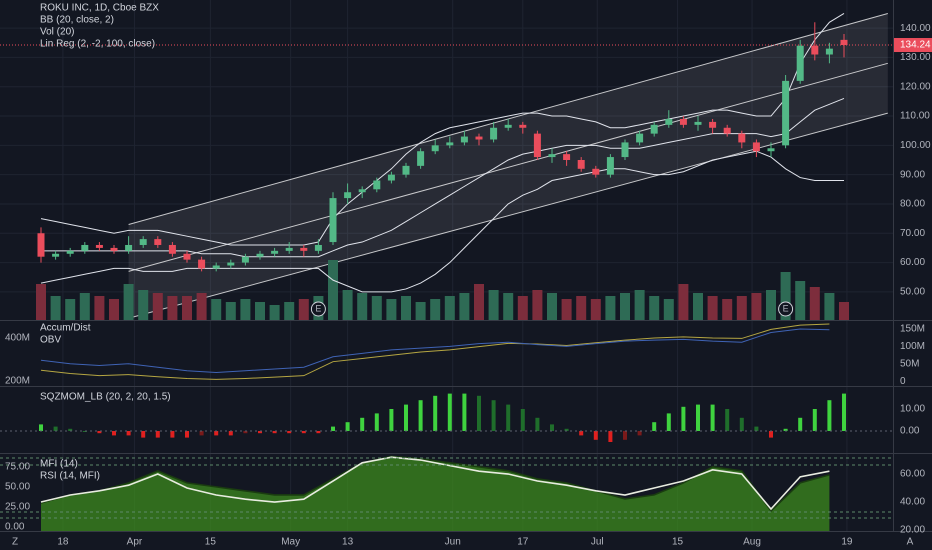 Image resolution: width=932 pixels, height=550 pixels. Describe the element at coordinates (912, 262) in the screenshot. I see `y-tick-label: 60.00` at that location.